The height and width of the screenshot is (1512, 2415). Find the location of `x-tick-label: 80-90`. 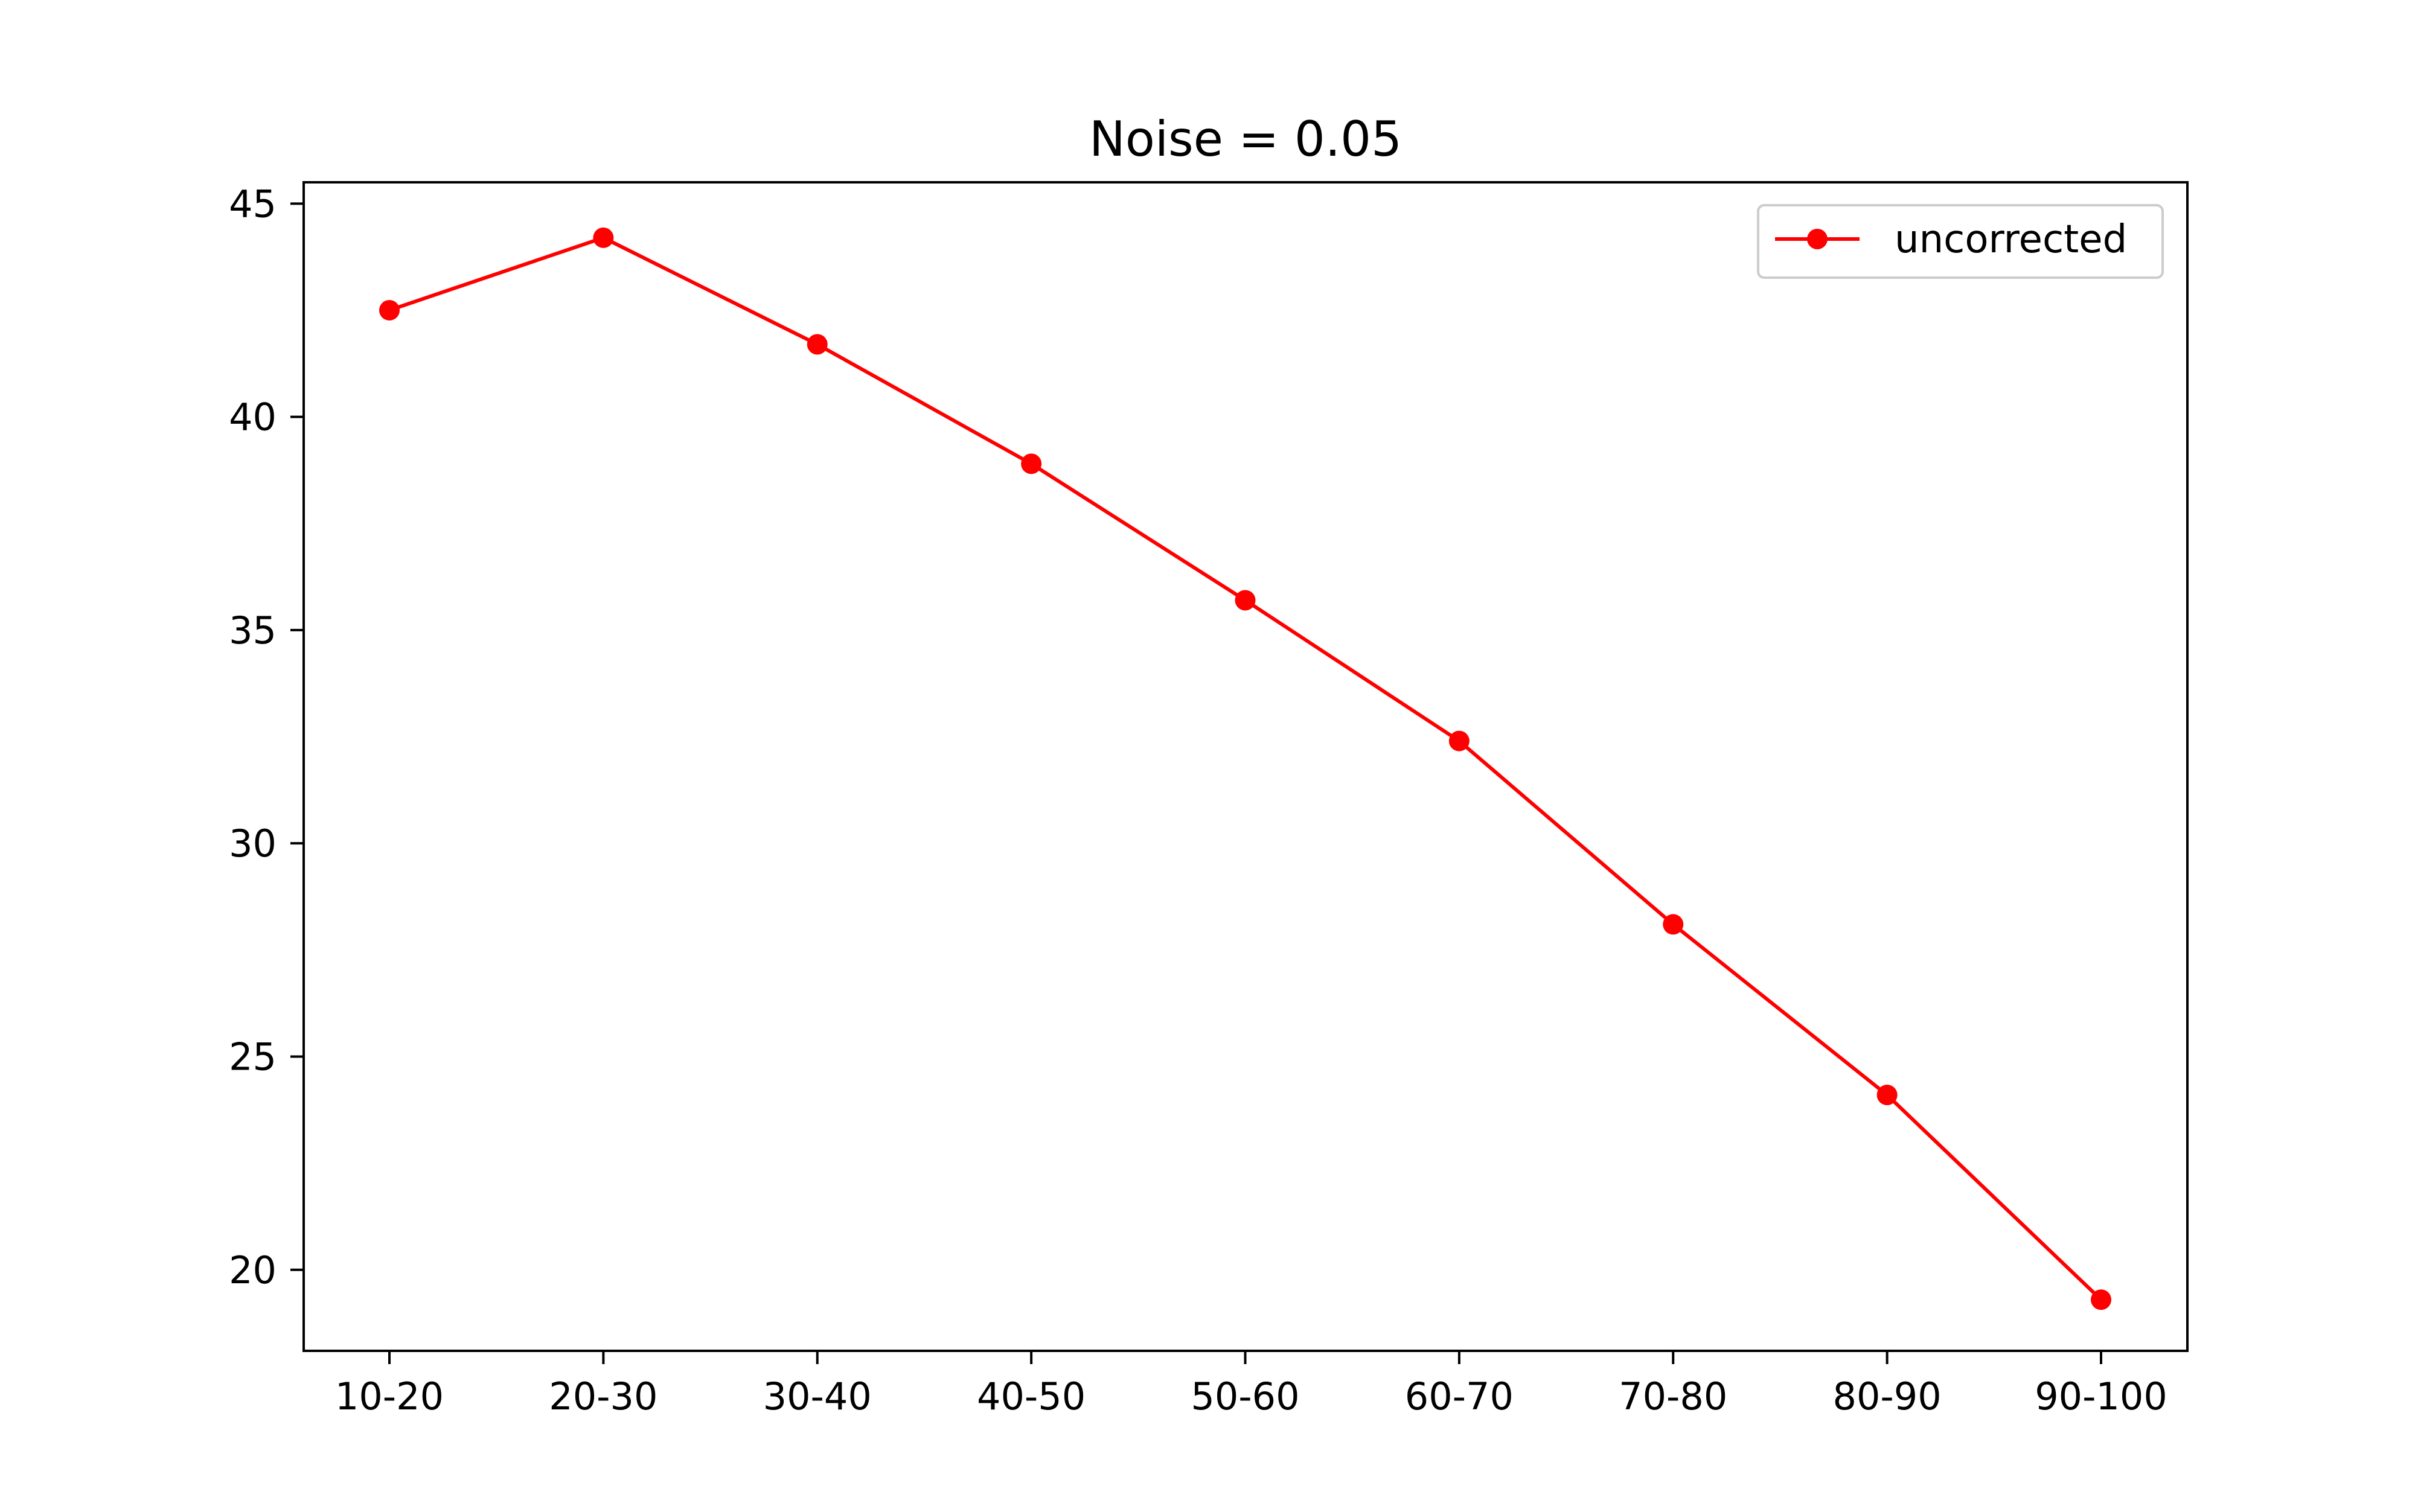

x-tick-label: 80-90 is located at coordinates (1887, 1396).